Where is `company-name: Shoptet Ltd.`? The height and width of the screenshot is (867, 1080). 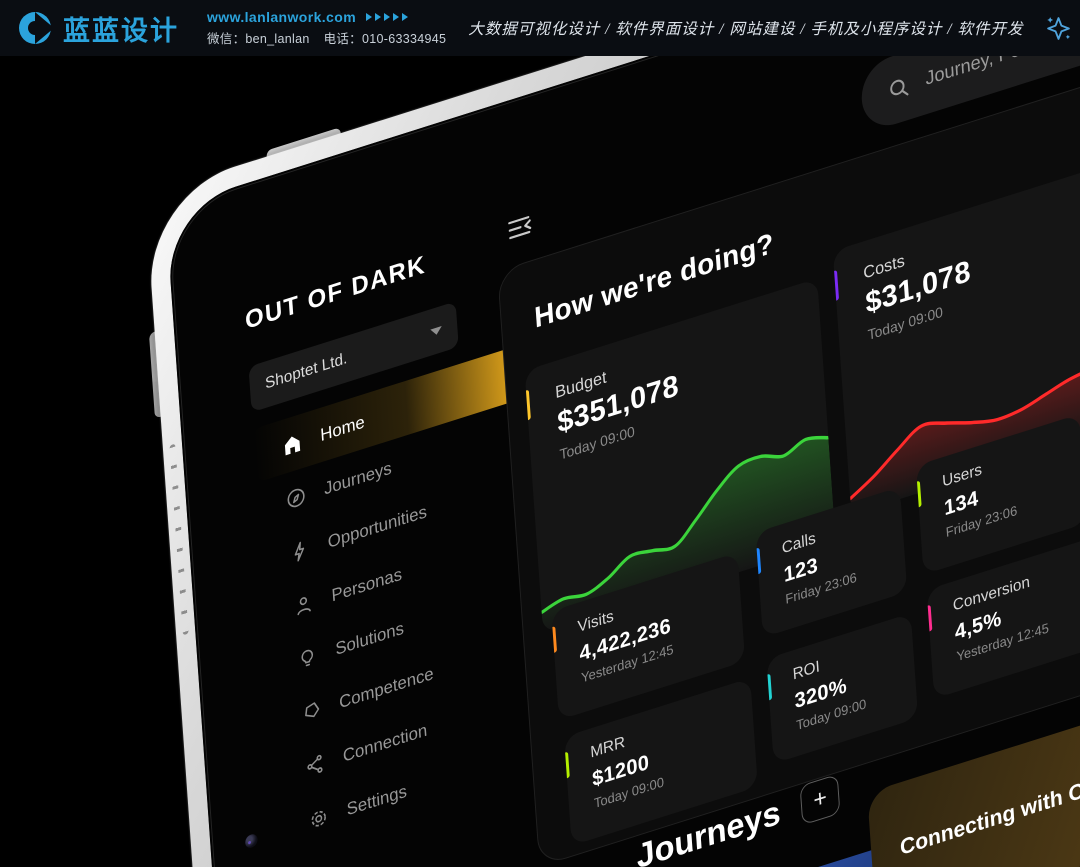 company-name: Shoptet Ltd. is located at coordinates (306, 371).